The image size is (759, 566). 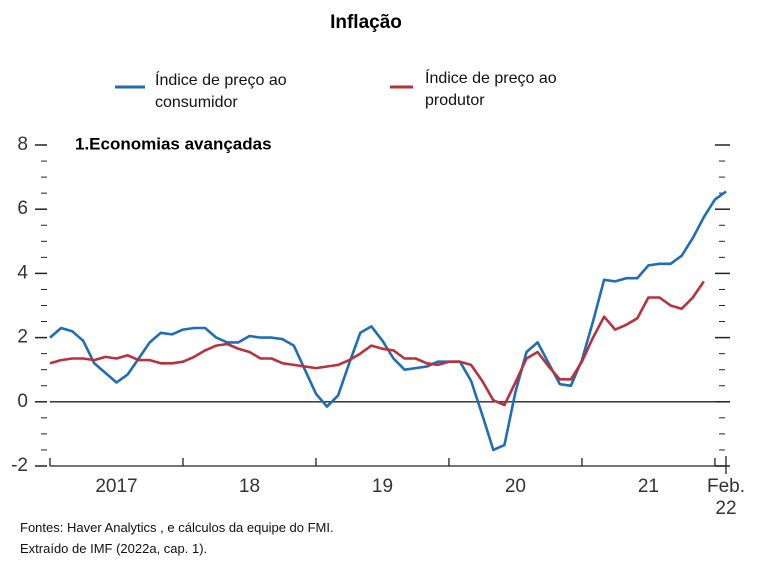 What do you see at coordinates (22, 337) in the screenshot?
I see `y-tick-label: 2` at bounding box center [22, 337].